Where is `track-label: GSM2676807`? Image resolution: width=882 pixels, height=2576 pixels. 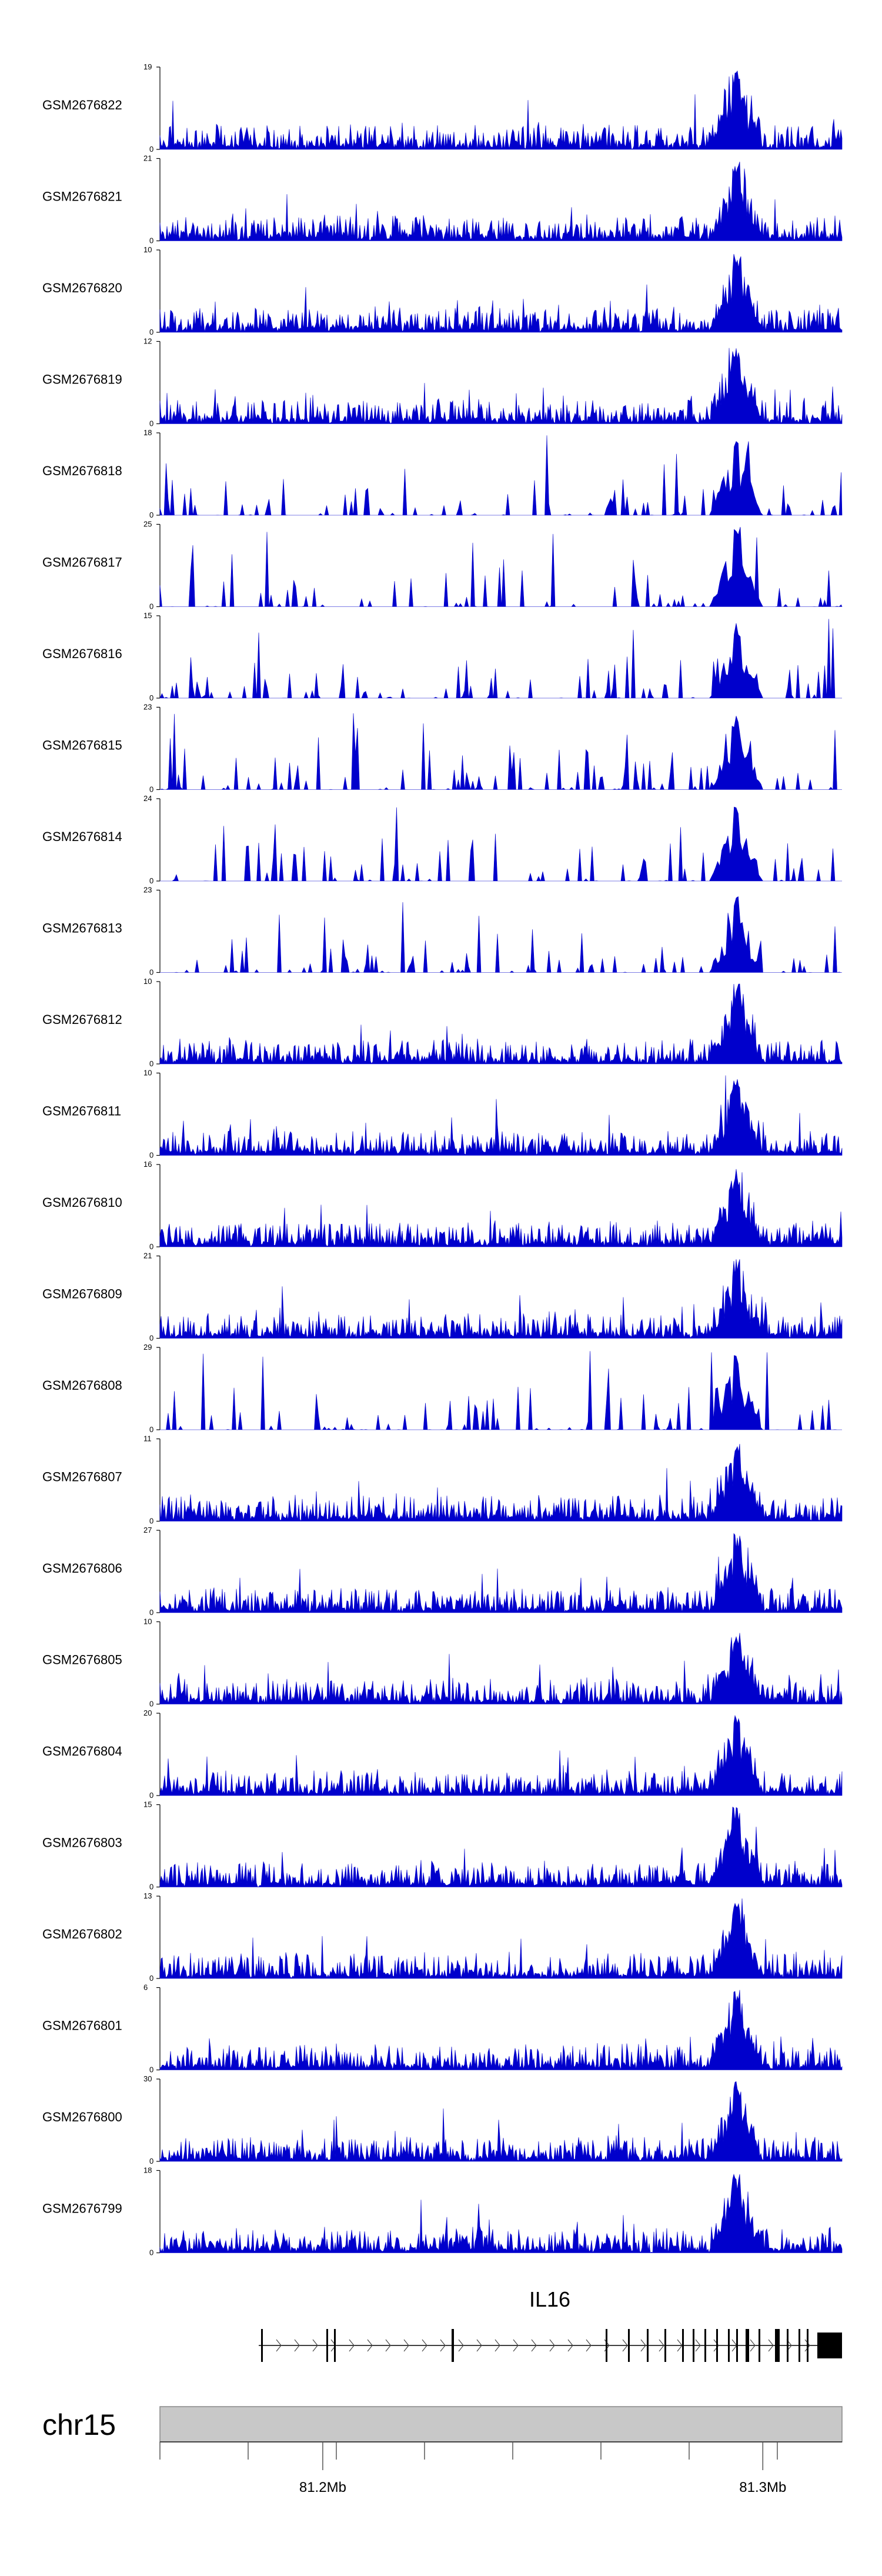 track-label: GSM2676807 is located at coordinates (82, 1477).